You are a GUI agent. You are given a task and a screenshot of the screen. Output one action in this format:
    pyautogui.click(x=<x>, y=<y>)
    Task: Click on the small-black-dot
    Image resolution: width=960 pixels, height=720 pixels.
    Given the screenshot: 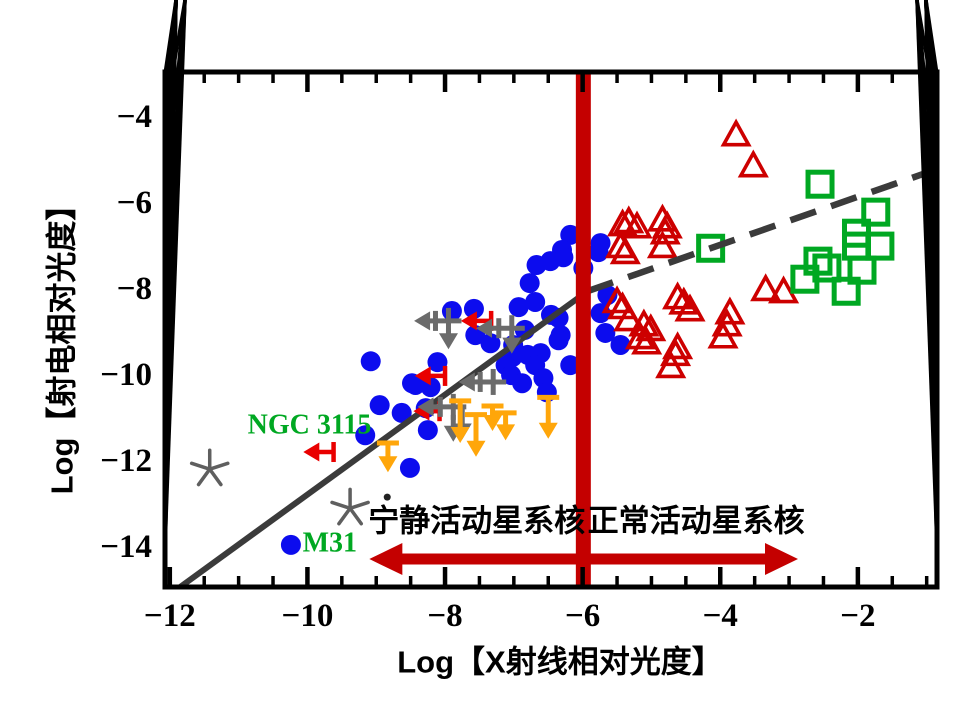 What is the action you would take?
    pyautogui.click(x=387, y=497)
    